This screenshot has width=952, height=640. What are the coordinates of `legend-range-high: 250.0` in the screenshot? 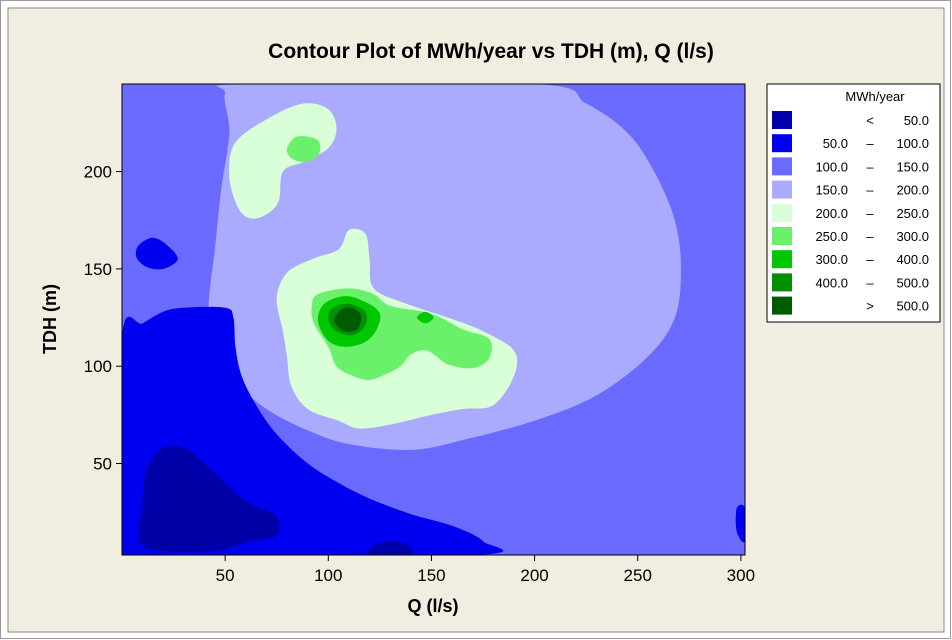 It's located at (912, 213).